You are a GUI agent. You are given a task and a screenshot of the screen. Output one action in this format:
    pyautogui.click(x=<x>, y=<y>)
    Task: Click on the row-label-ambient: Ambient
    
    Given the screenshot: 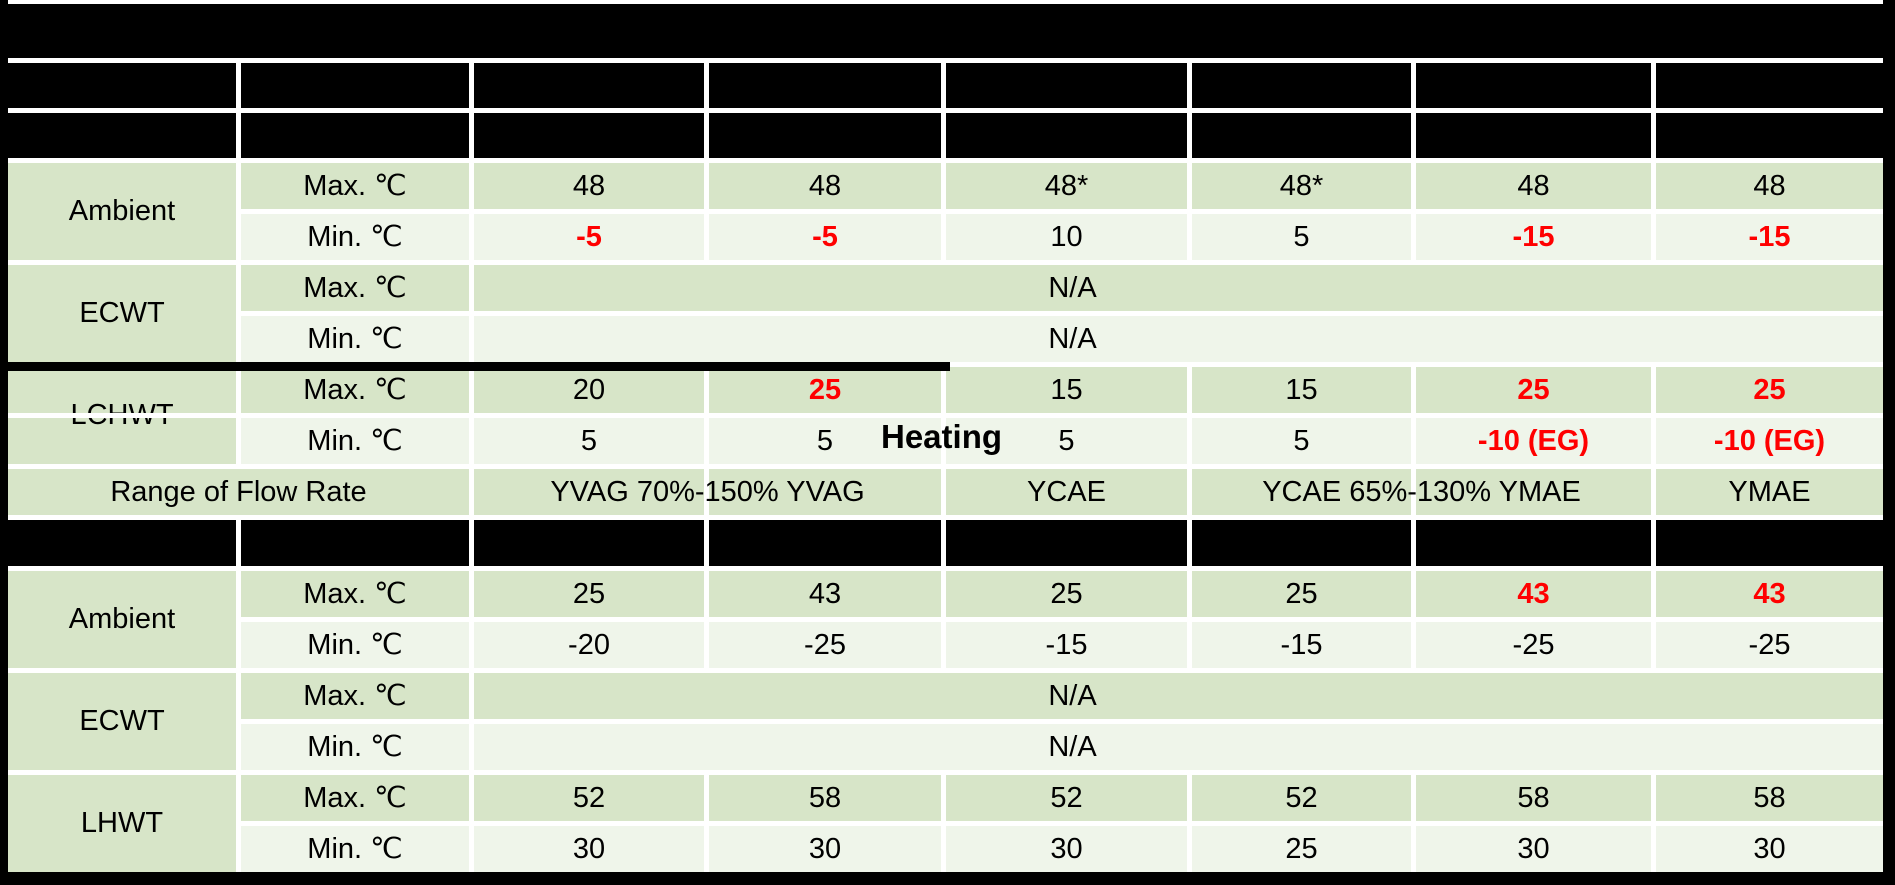 What is the action you would take?
    pyautogui.click(x=122, y=211)
    